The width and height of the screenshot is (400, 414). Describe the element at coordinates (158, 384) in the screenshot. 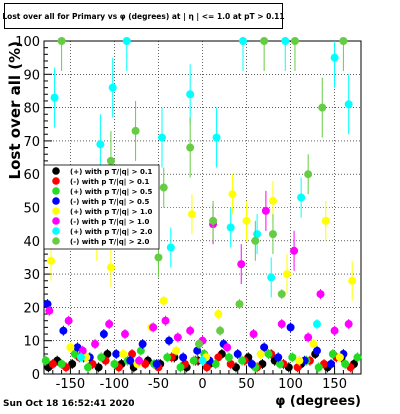

I see `x-tick-label: -50` at that location.